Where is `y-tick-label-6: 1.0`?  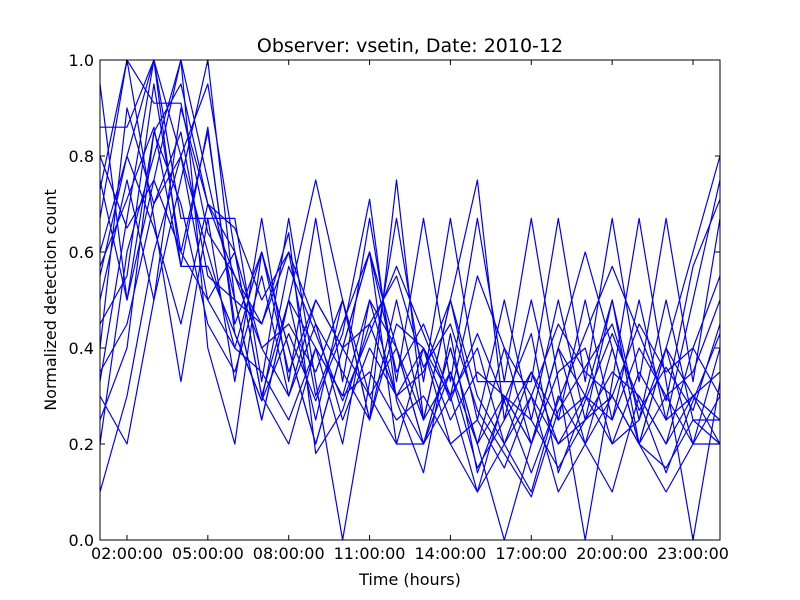 y-tick-label-6: 1.0 is located at coordinates (81, 60).